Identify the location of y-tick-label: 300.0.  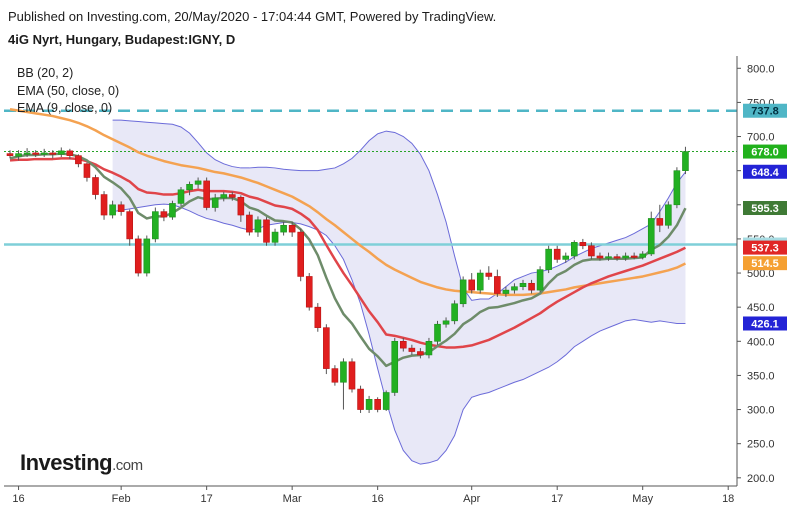
(761, 411).